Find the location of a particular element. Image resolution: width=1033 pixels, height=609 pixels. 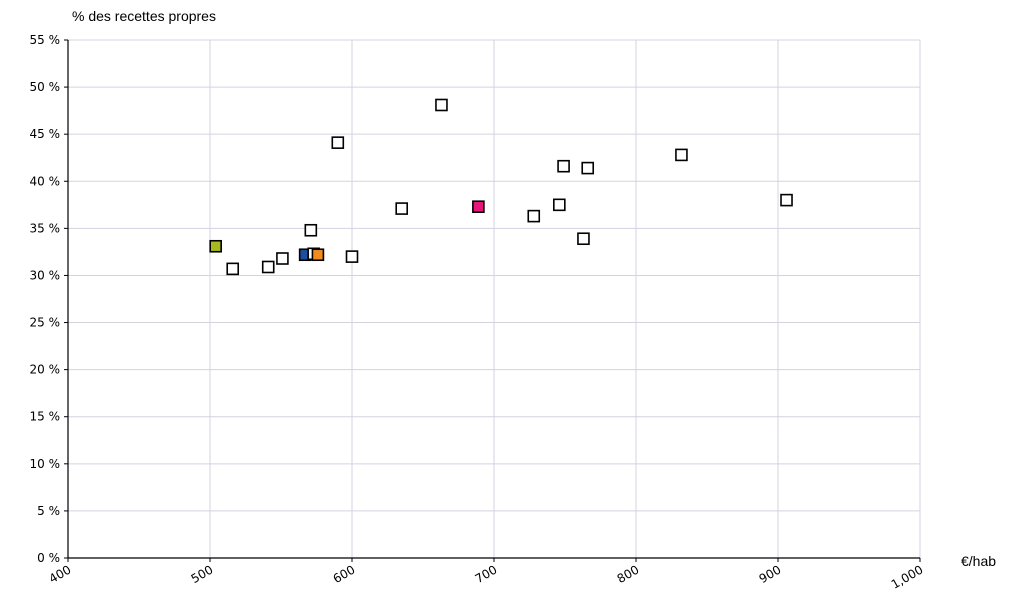

y-tick-label: 20 % is located at coordinates (45, 370).